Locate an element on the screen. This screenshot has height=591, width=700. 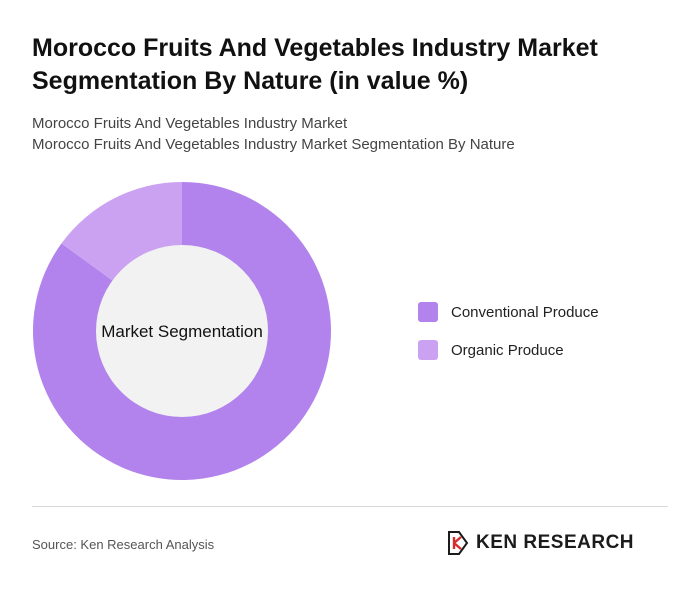
footer-divider is located at coordinates (350, 506).